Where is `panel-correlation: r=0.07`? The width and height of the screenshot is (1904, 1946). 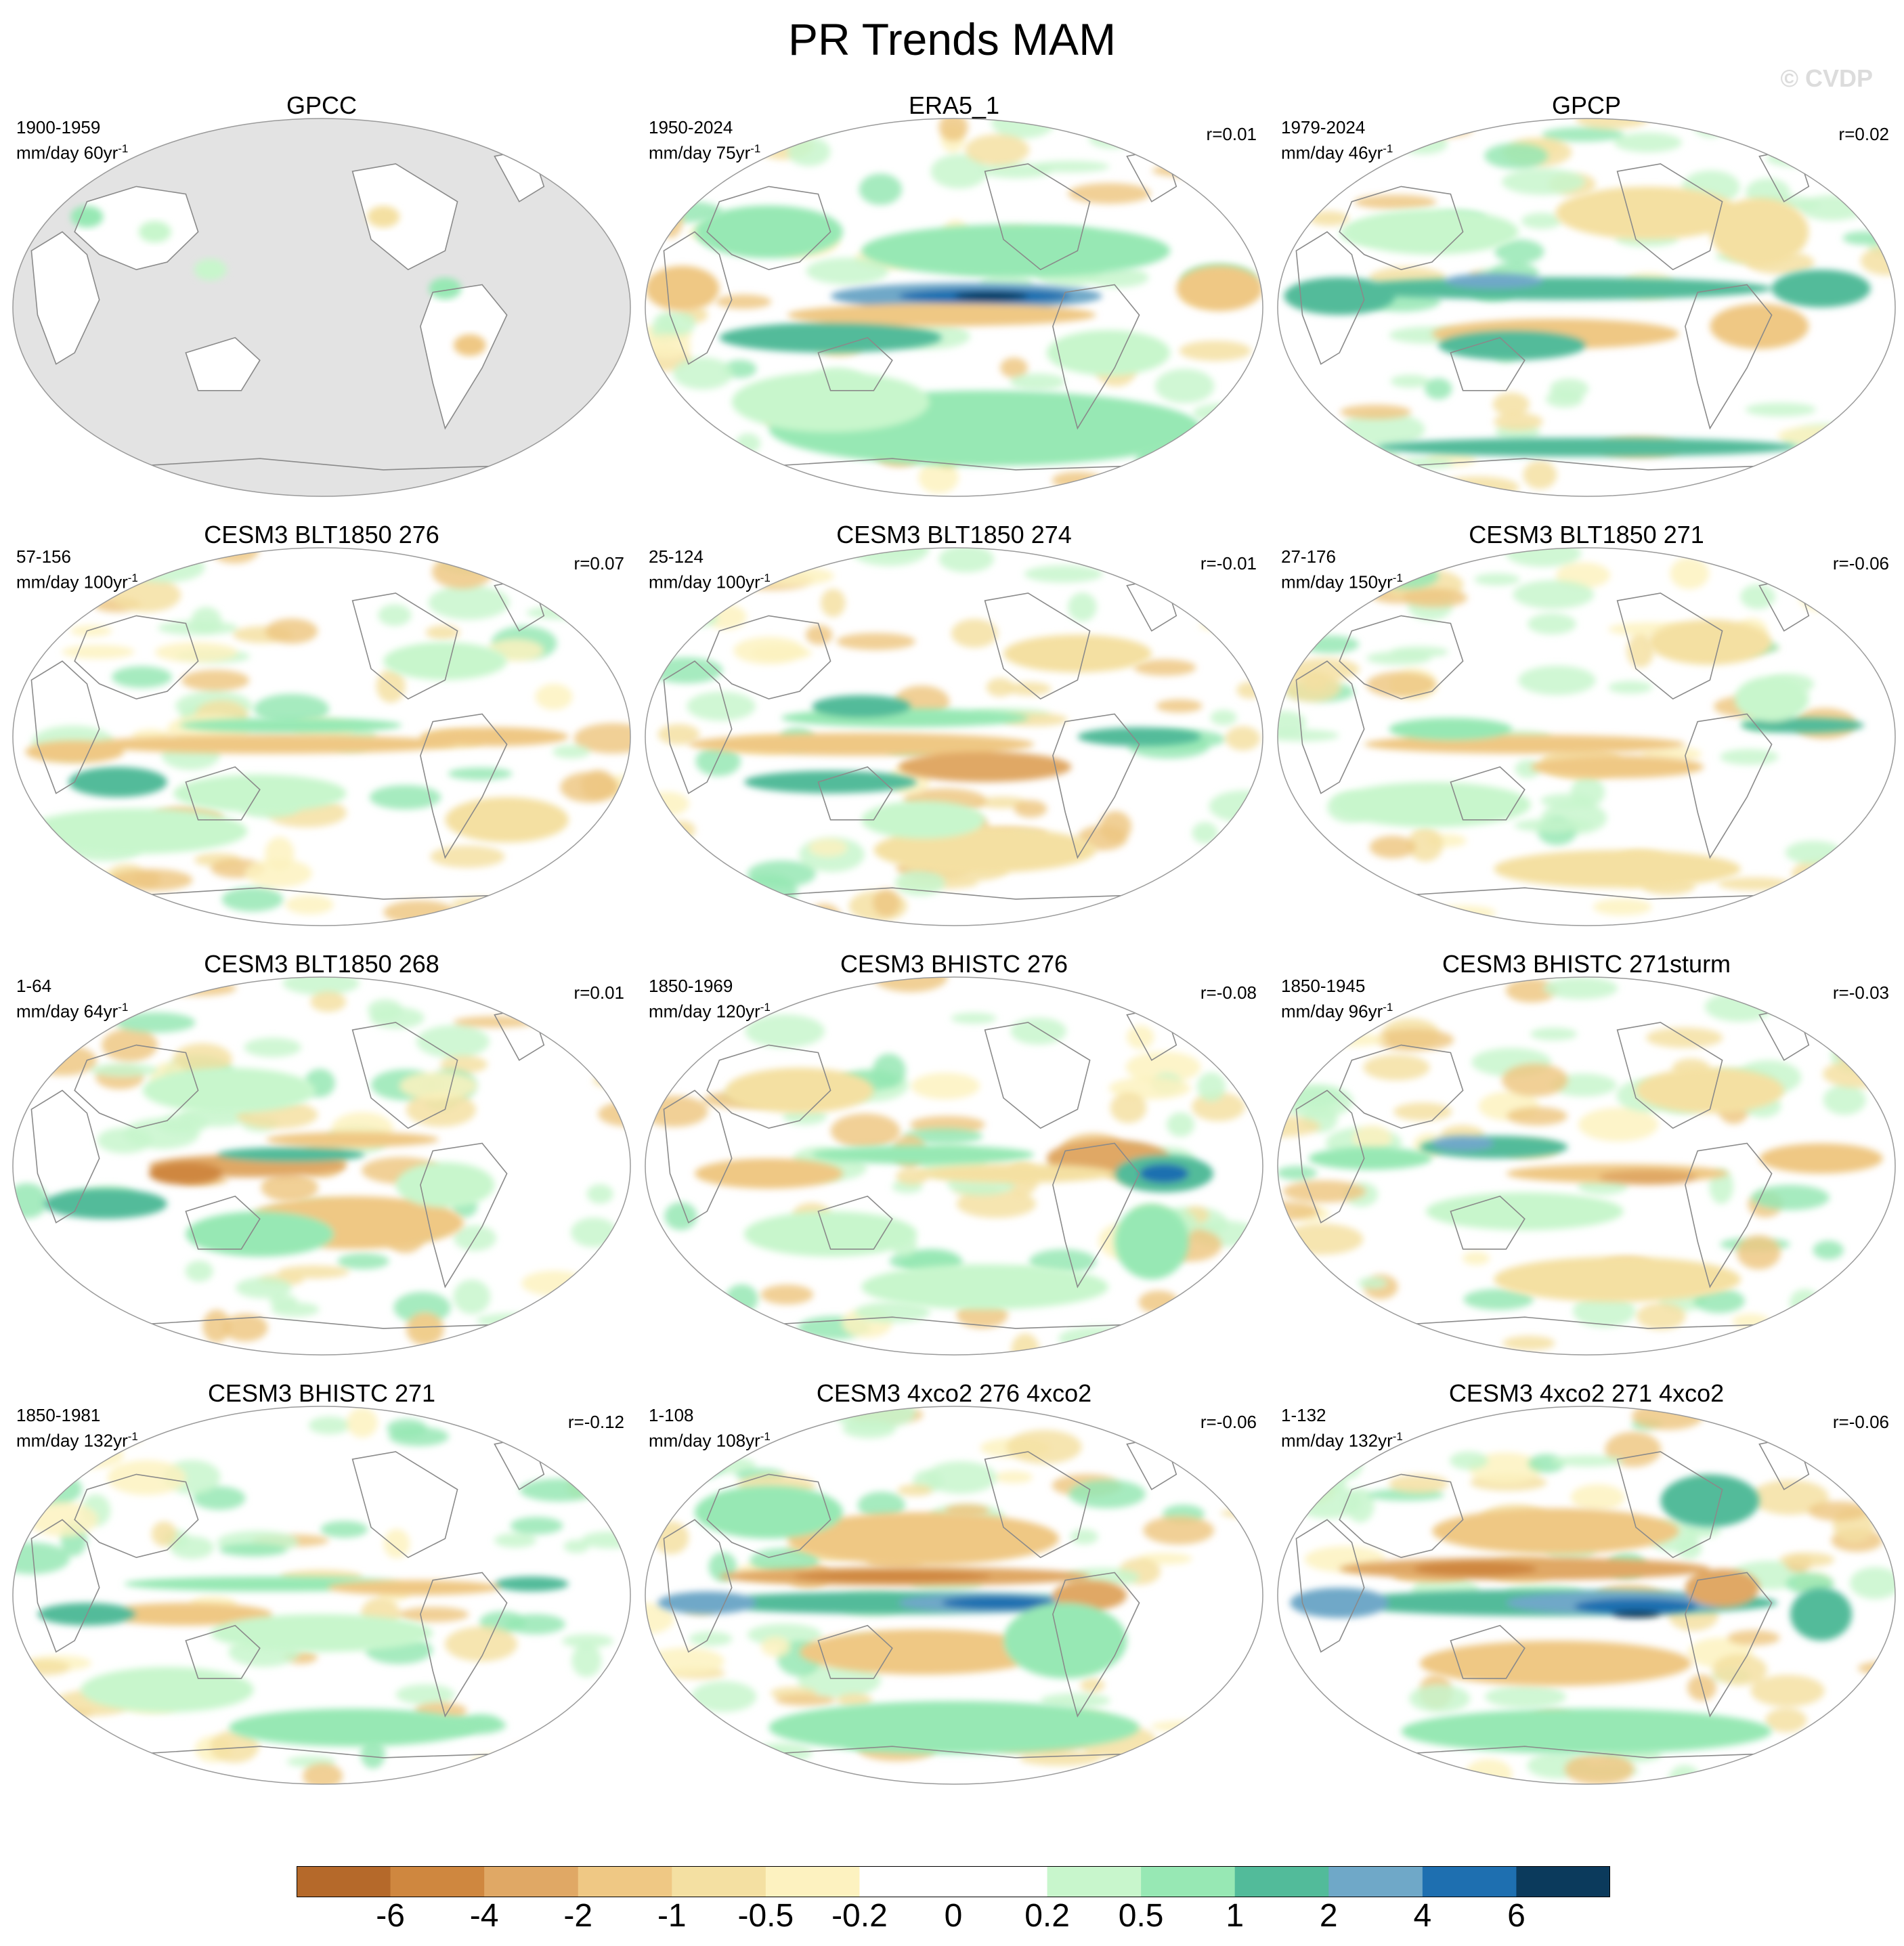
panel-correlation: r=0.07 is located at coordinates (599, 563).